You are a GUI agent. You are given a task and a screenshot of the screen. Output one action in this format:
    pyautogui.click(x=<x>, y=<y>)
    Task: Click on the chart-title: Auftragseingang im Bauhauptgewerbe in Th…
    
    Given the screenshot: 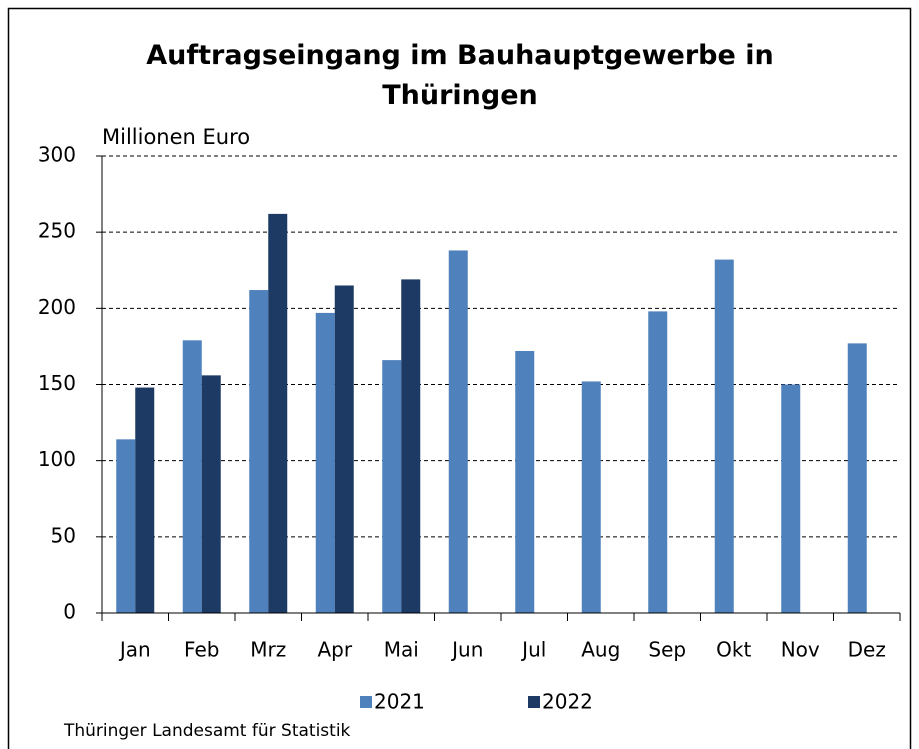 What is the action you would take?
    pyautogui.click(x=460, y=75)
    